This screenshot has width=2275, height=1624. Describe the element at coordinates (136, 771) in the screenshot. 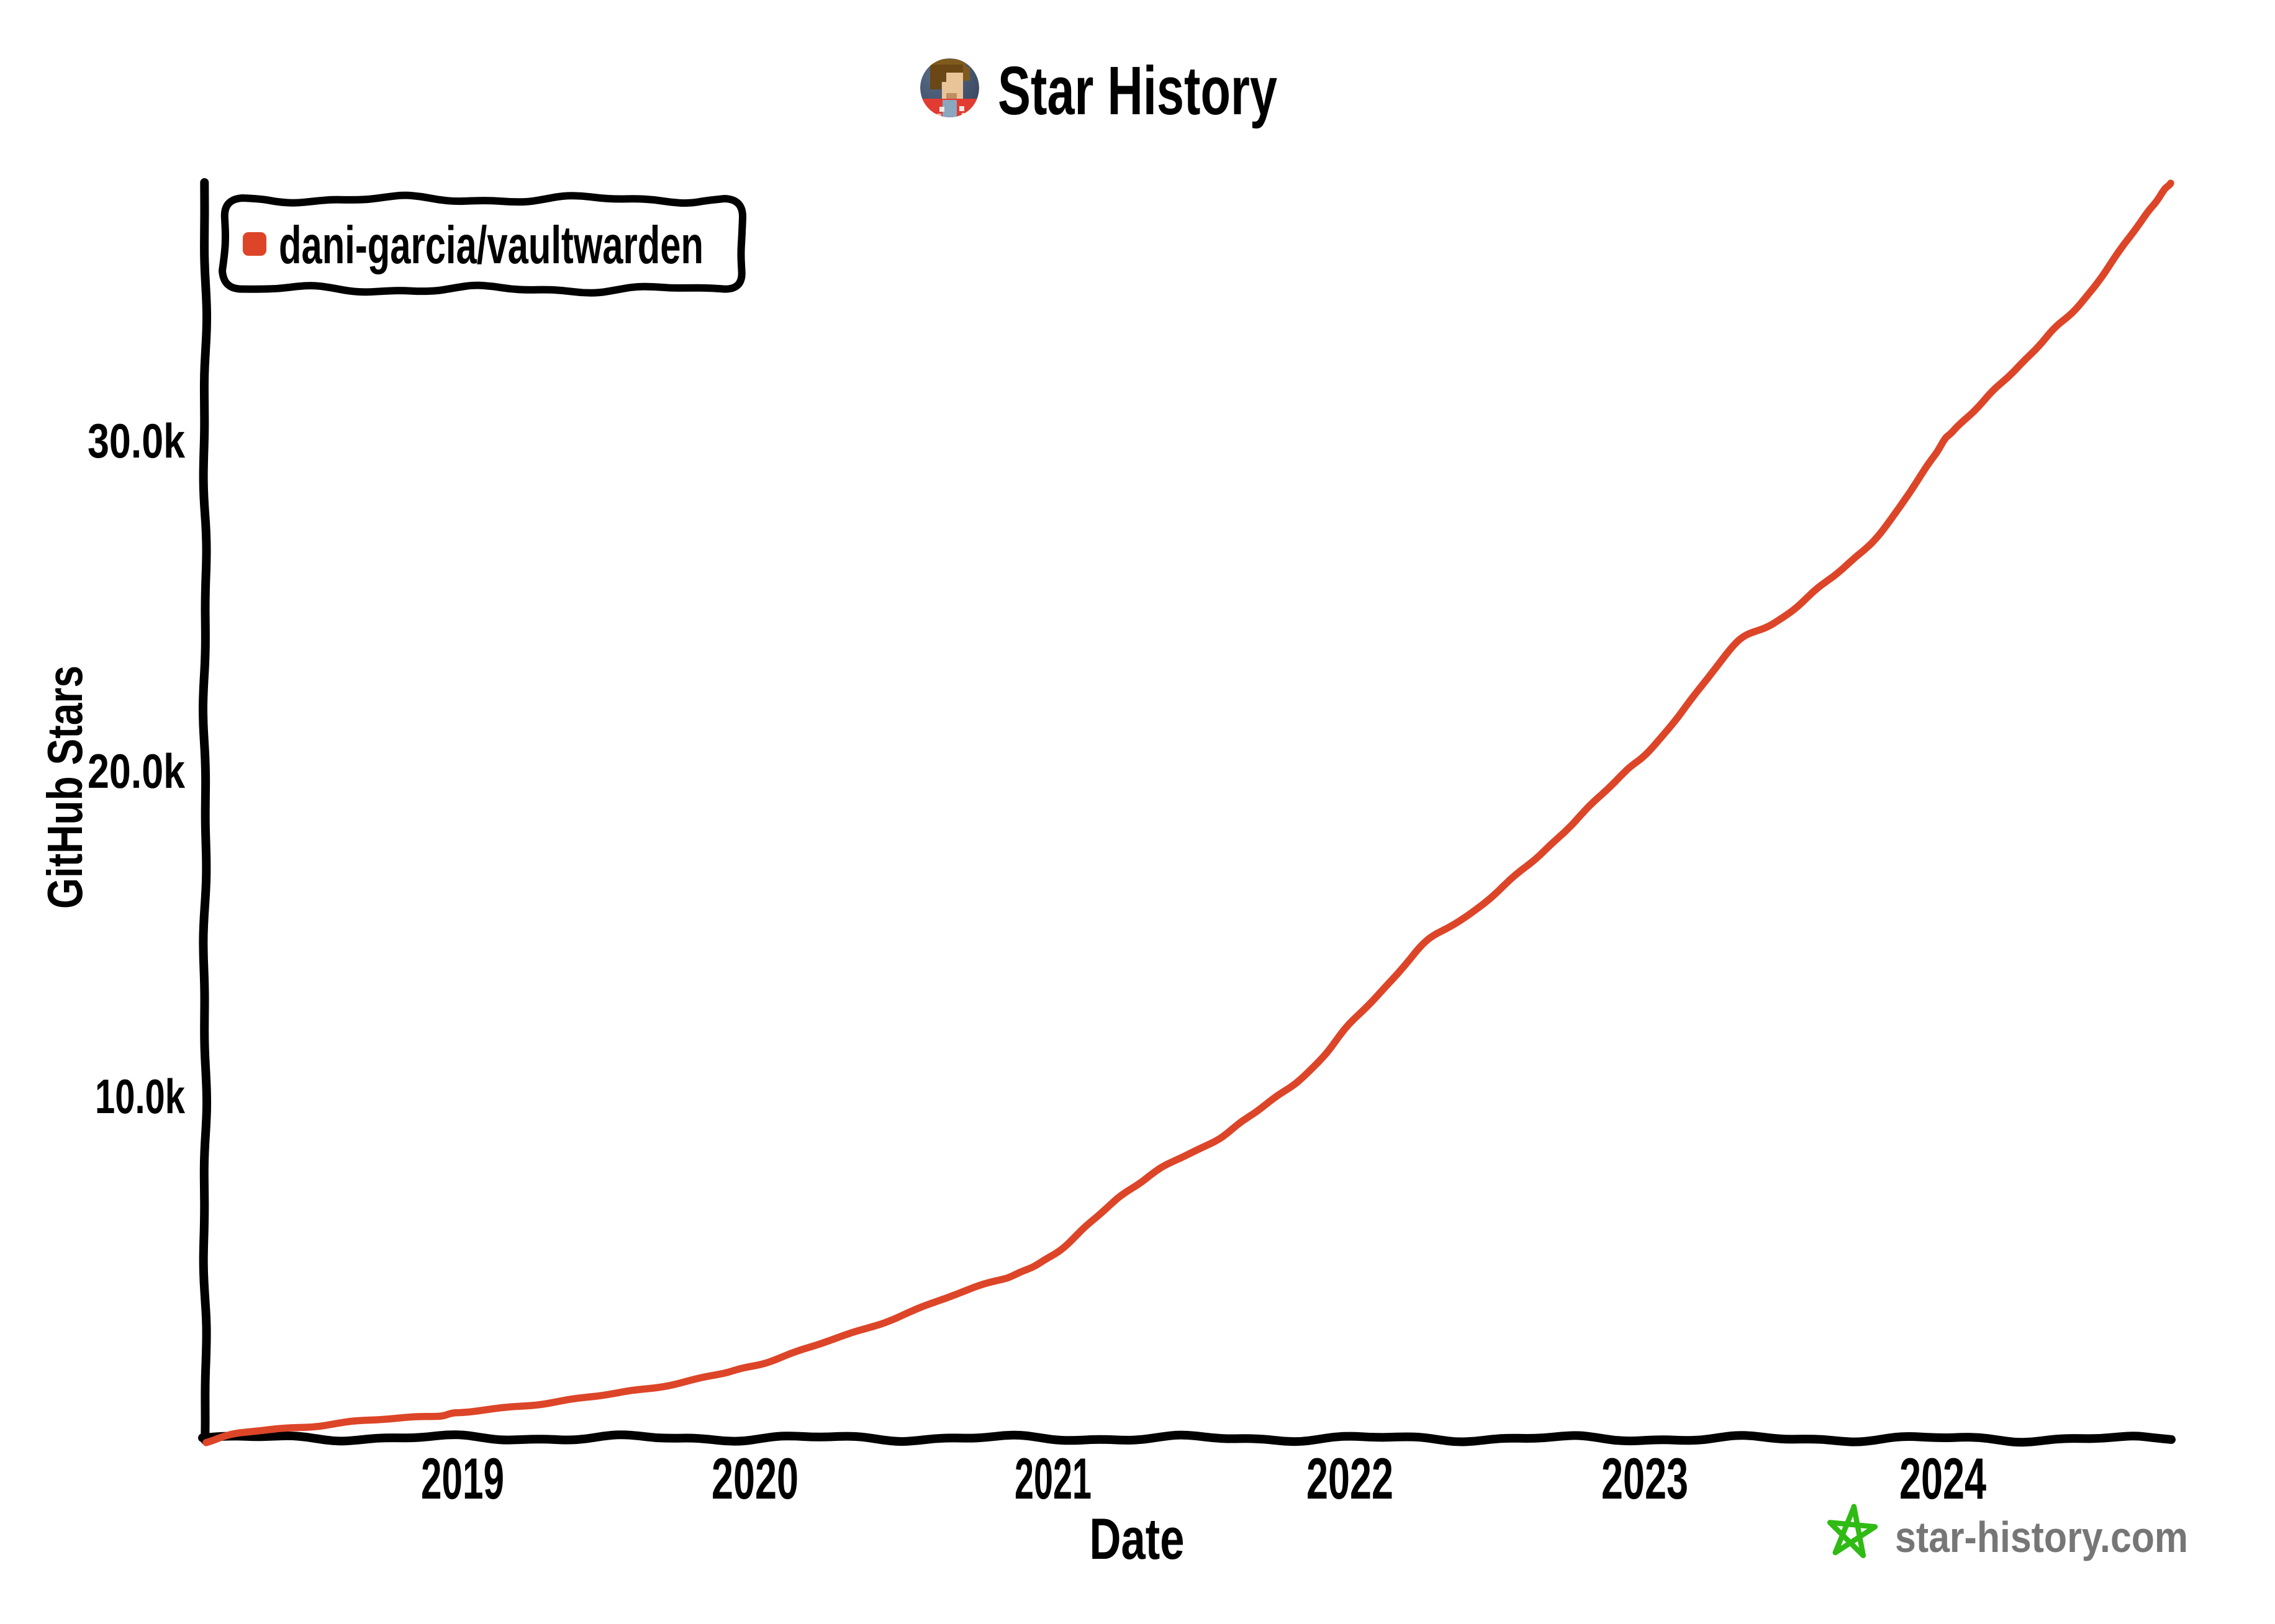

I see `svg-text: 20.0k` at that location.